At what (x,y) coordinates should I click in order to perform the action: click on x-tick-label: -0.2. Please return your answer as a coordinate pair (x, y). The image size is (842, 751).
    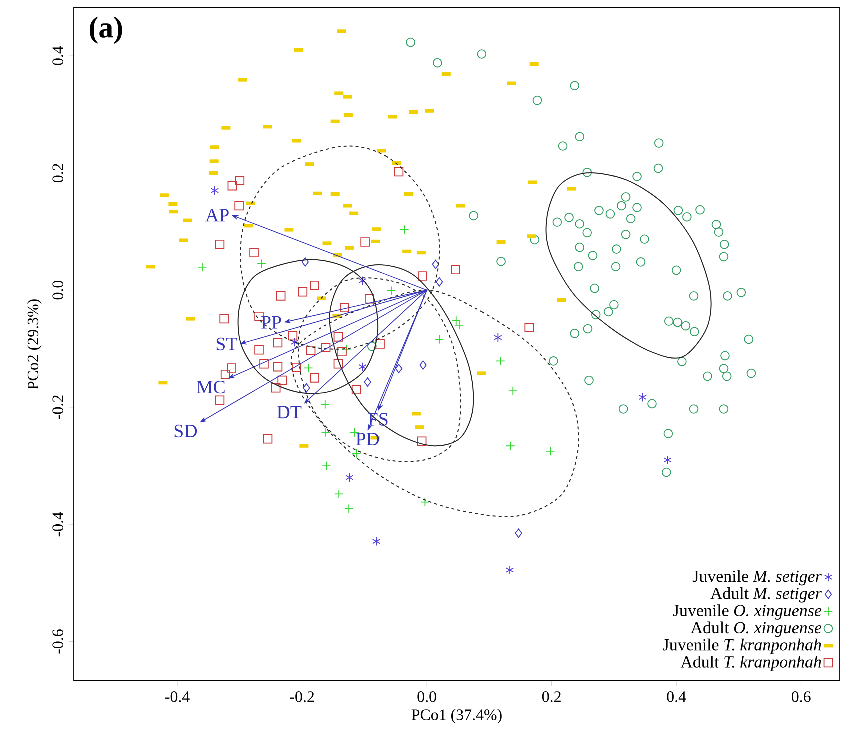
    Looking at the image, I should click on (302, 697).